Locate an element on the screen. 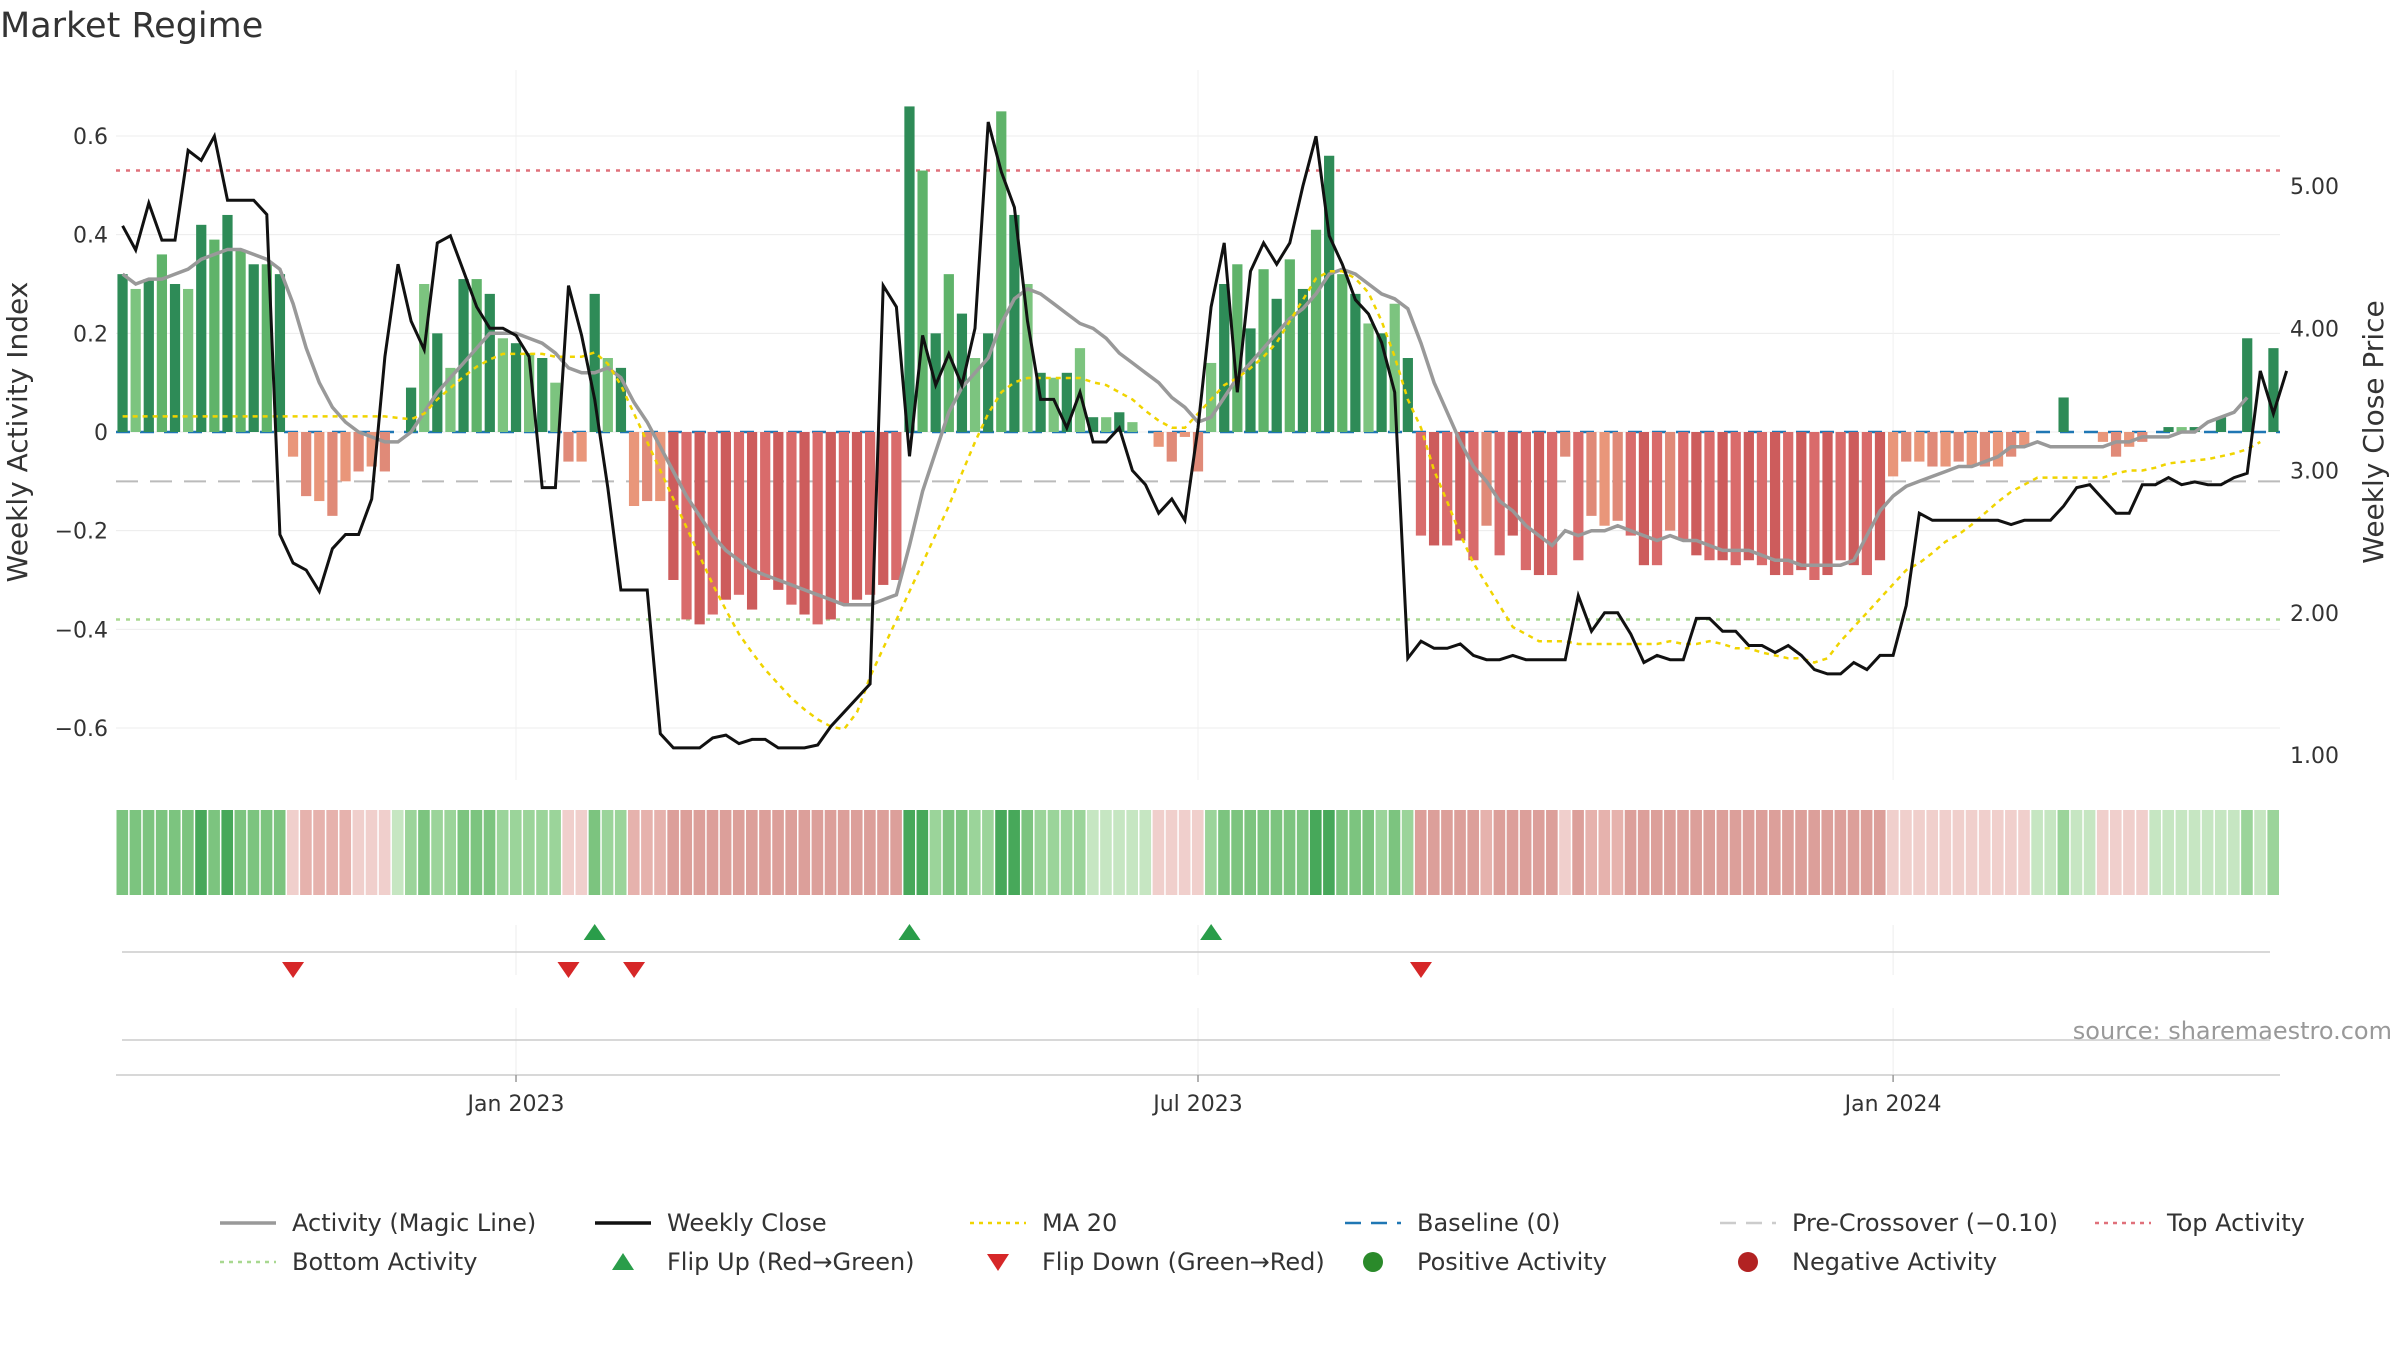 The height and width of the screenshot is (1350, 2400). y2-tick-label-1: 4.00 is located at coordinates (2314, 329).